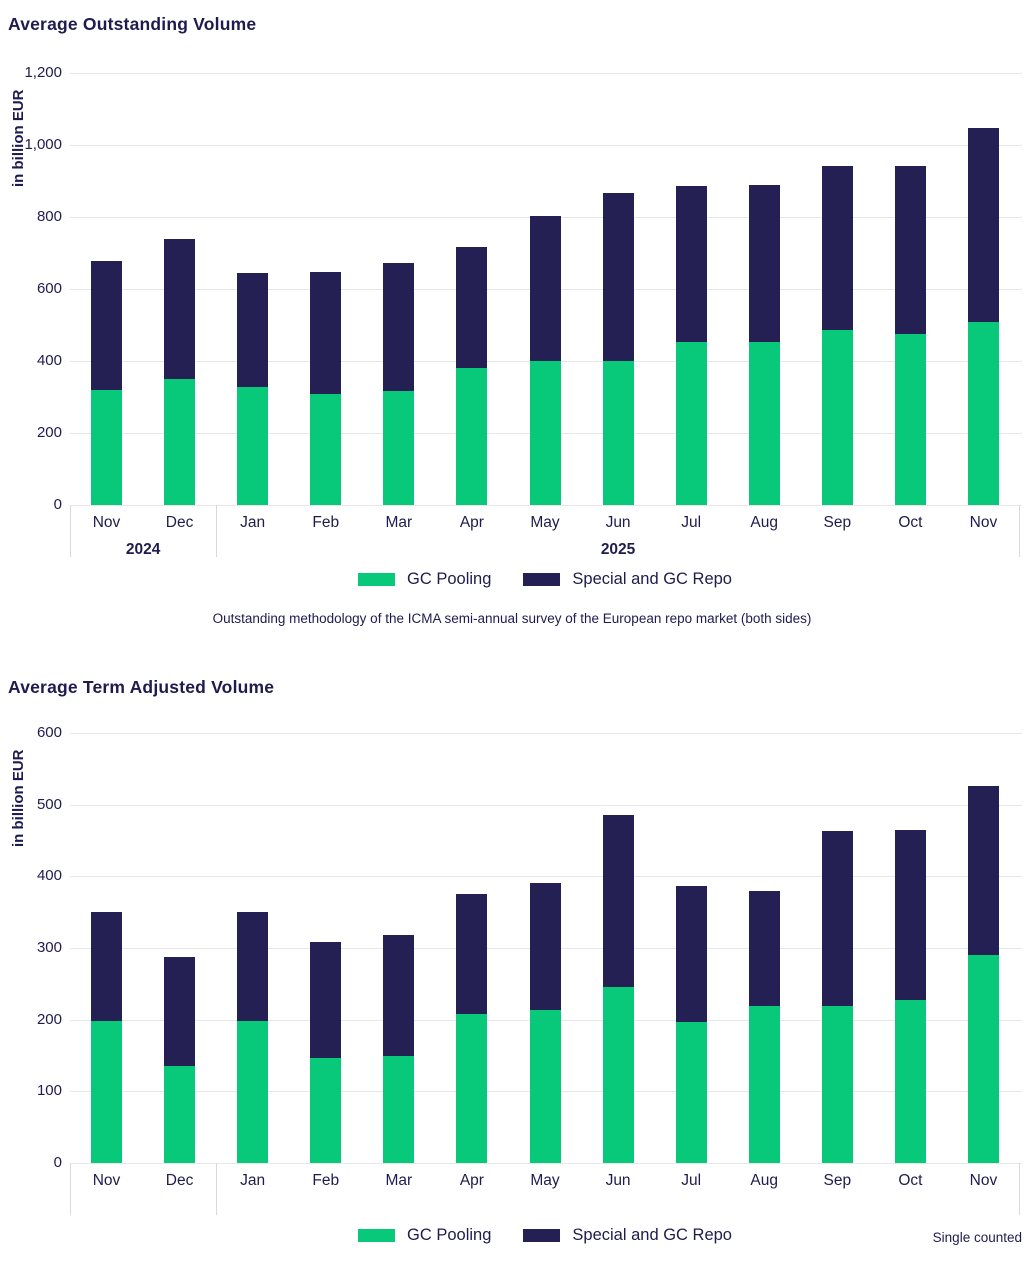 This screenshot has height=1267, width=1024. I want to click on chart-title: Average Outstanding Volume, so click(132, 24).